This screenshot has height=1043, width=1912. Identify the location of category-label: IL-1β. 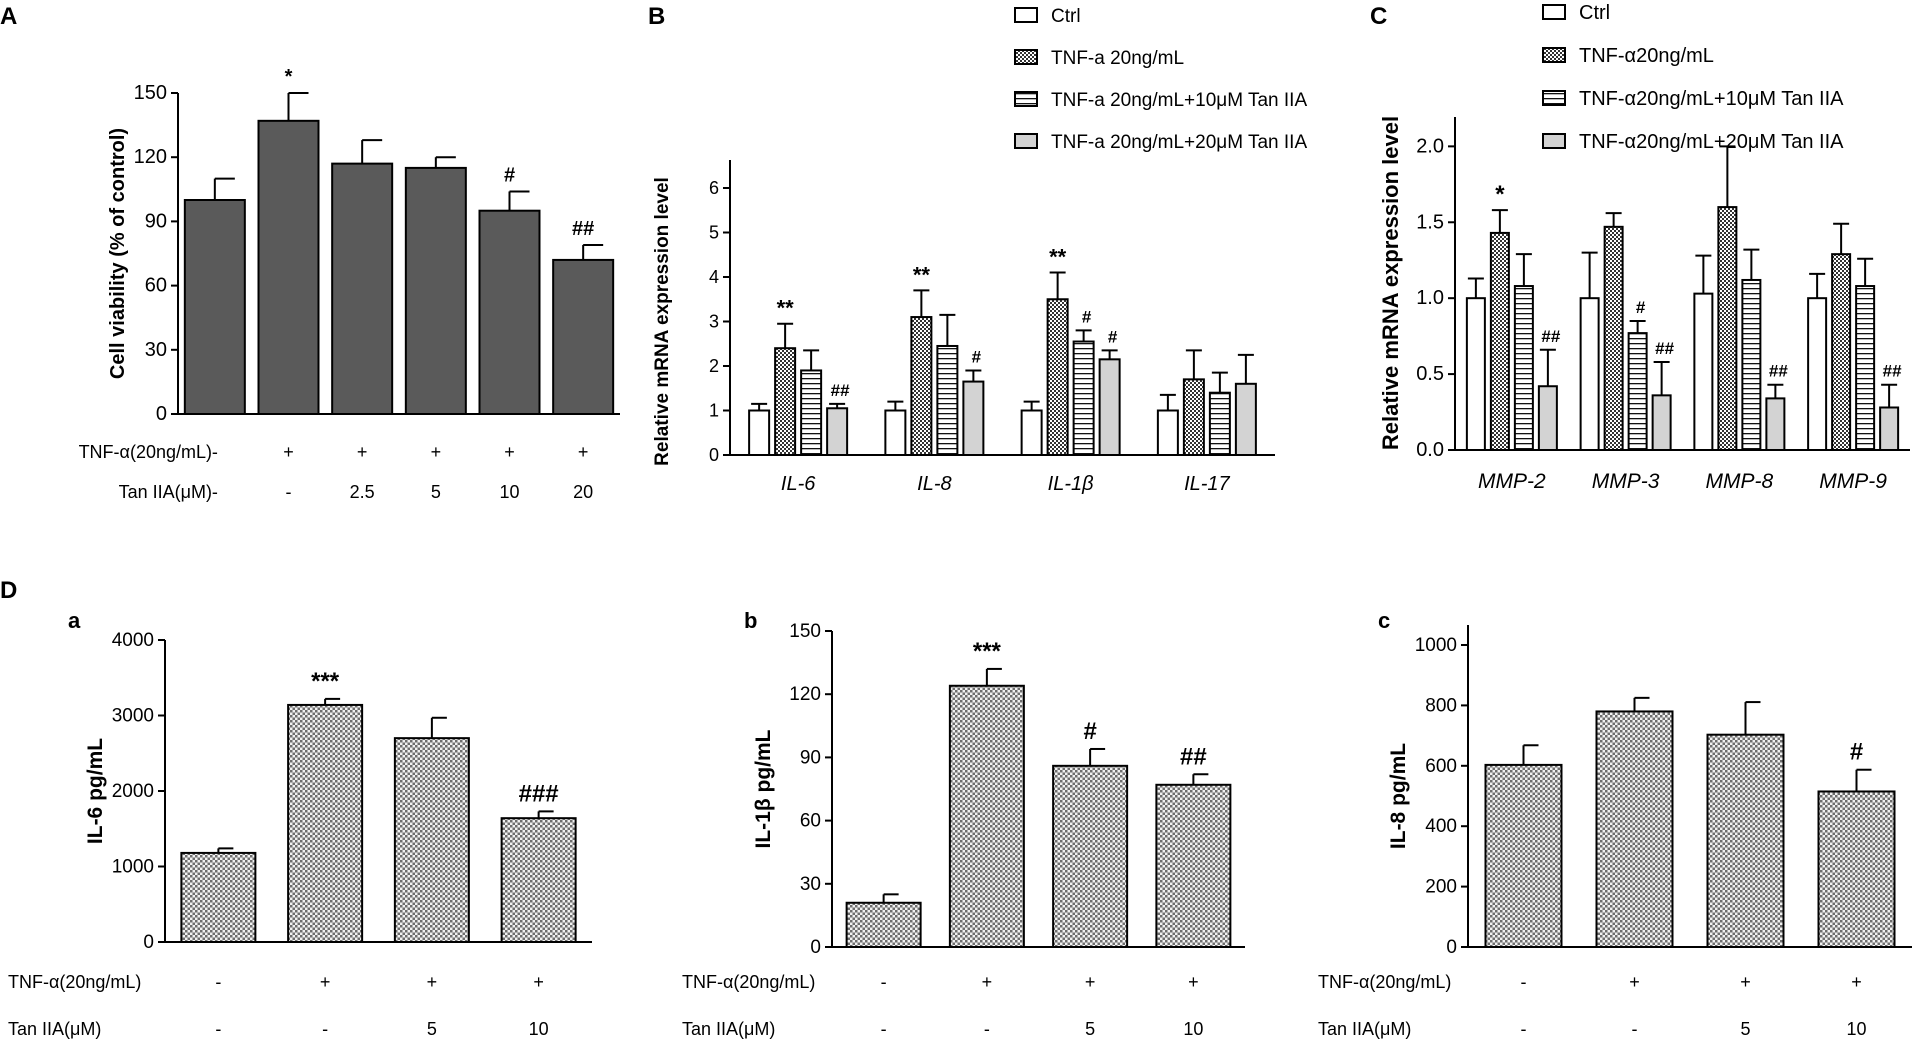
(1071, 484).